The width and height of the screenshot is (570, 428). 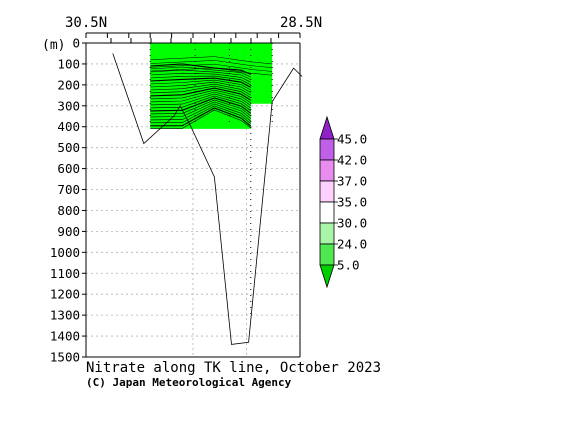 I want to click on y-tick-label: 1000, so click(x=65, y=252).